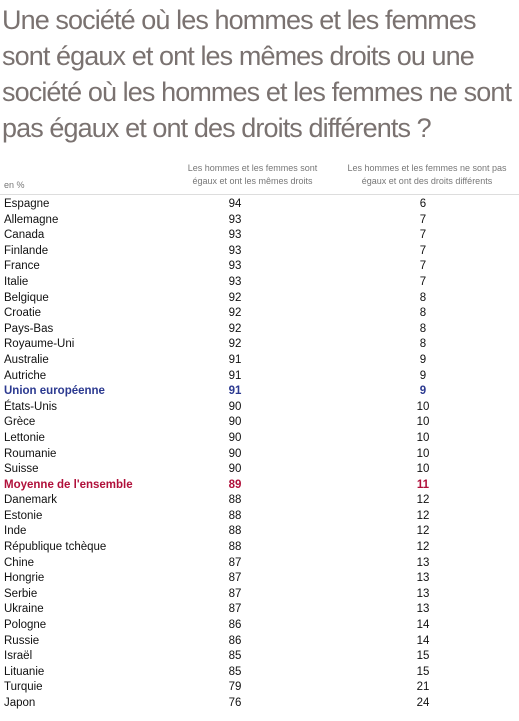 This screenshot has width=519, height=721. What do you see at coordinates (259, 438) in the screenshot?
I see `table-row: Lettonie 90 10` at bounding box center [259, 438].